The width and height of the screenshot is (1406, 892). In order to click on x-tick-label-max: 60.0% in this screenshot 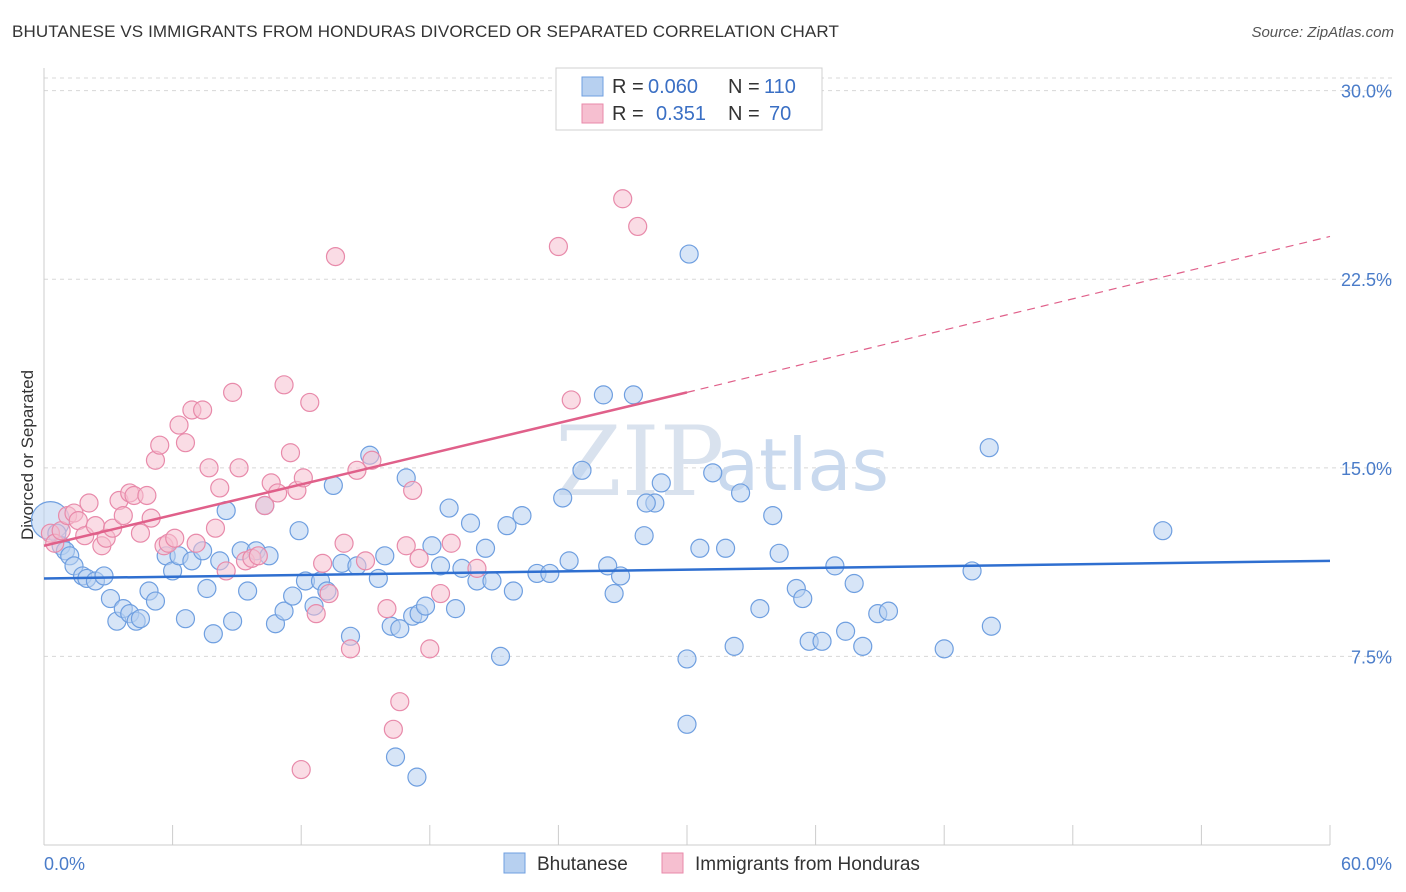, I will do `click(1366, 864)`.